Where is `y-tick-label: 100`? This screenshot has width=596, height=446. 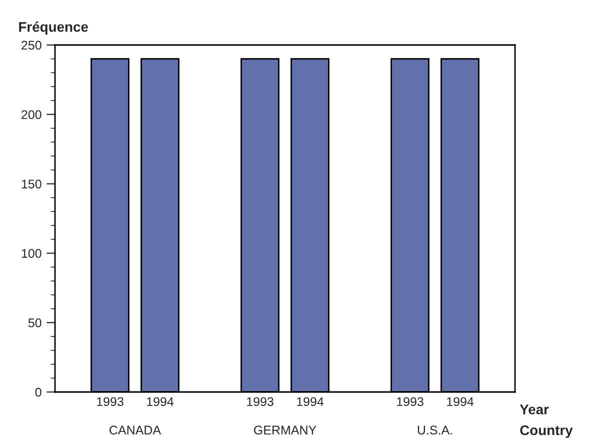 y-tick-label: 100 is located at coordinates (32, 253).